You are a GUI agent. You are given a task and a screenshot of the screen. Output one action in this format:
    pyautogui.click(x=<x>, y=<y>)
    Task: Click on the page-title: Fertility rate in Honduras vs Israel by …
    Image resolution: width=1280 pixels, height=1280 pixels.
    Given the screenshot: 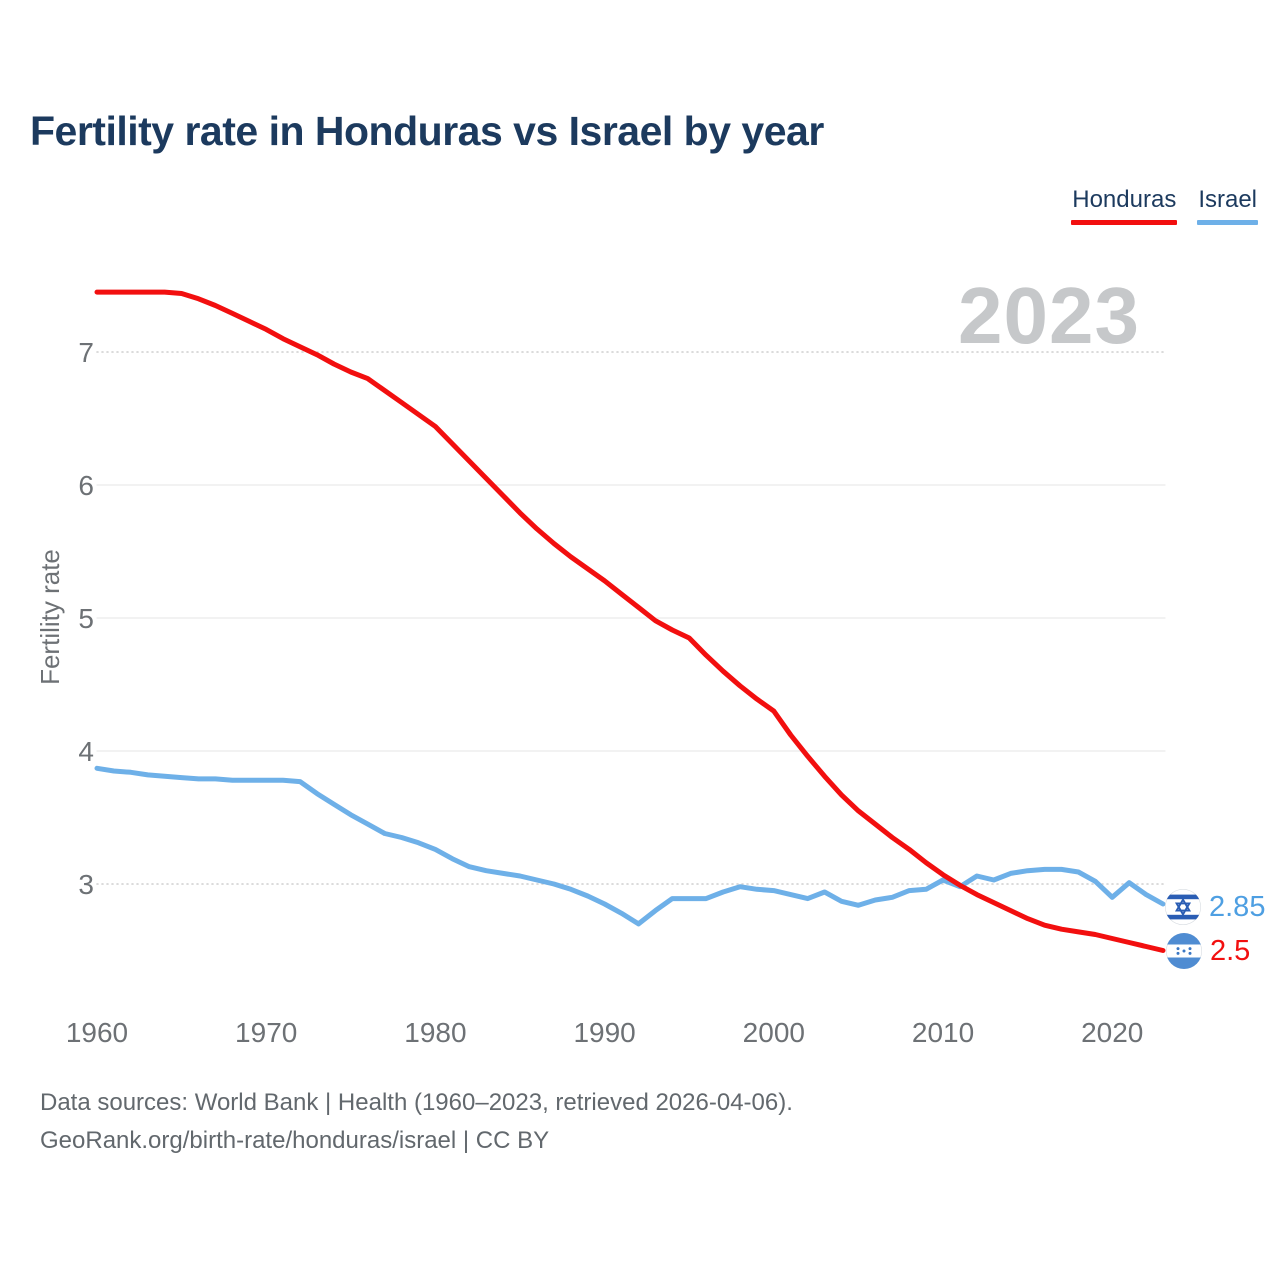 What is the action you would take?
    pyautogui.click(x=427, y=131)
    